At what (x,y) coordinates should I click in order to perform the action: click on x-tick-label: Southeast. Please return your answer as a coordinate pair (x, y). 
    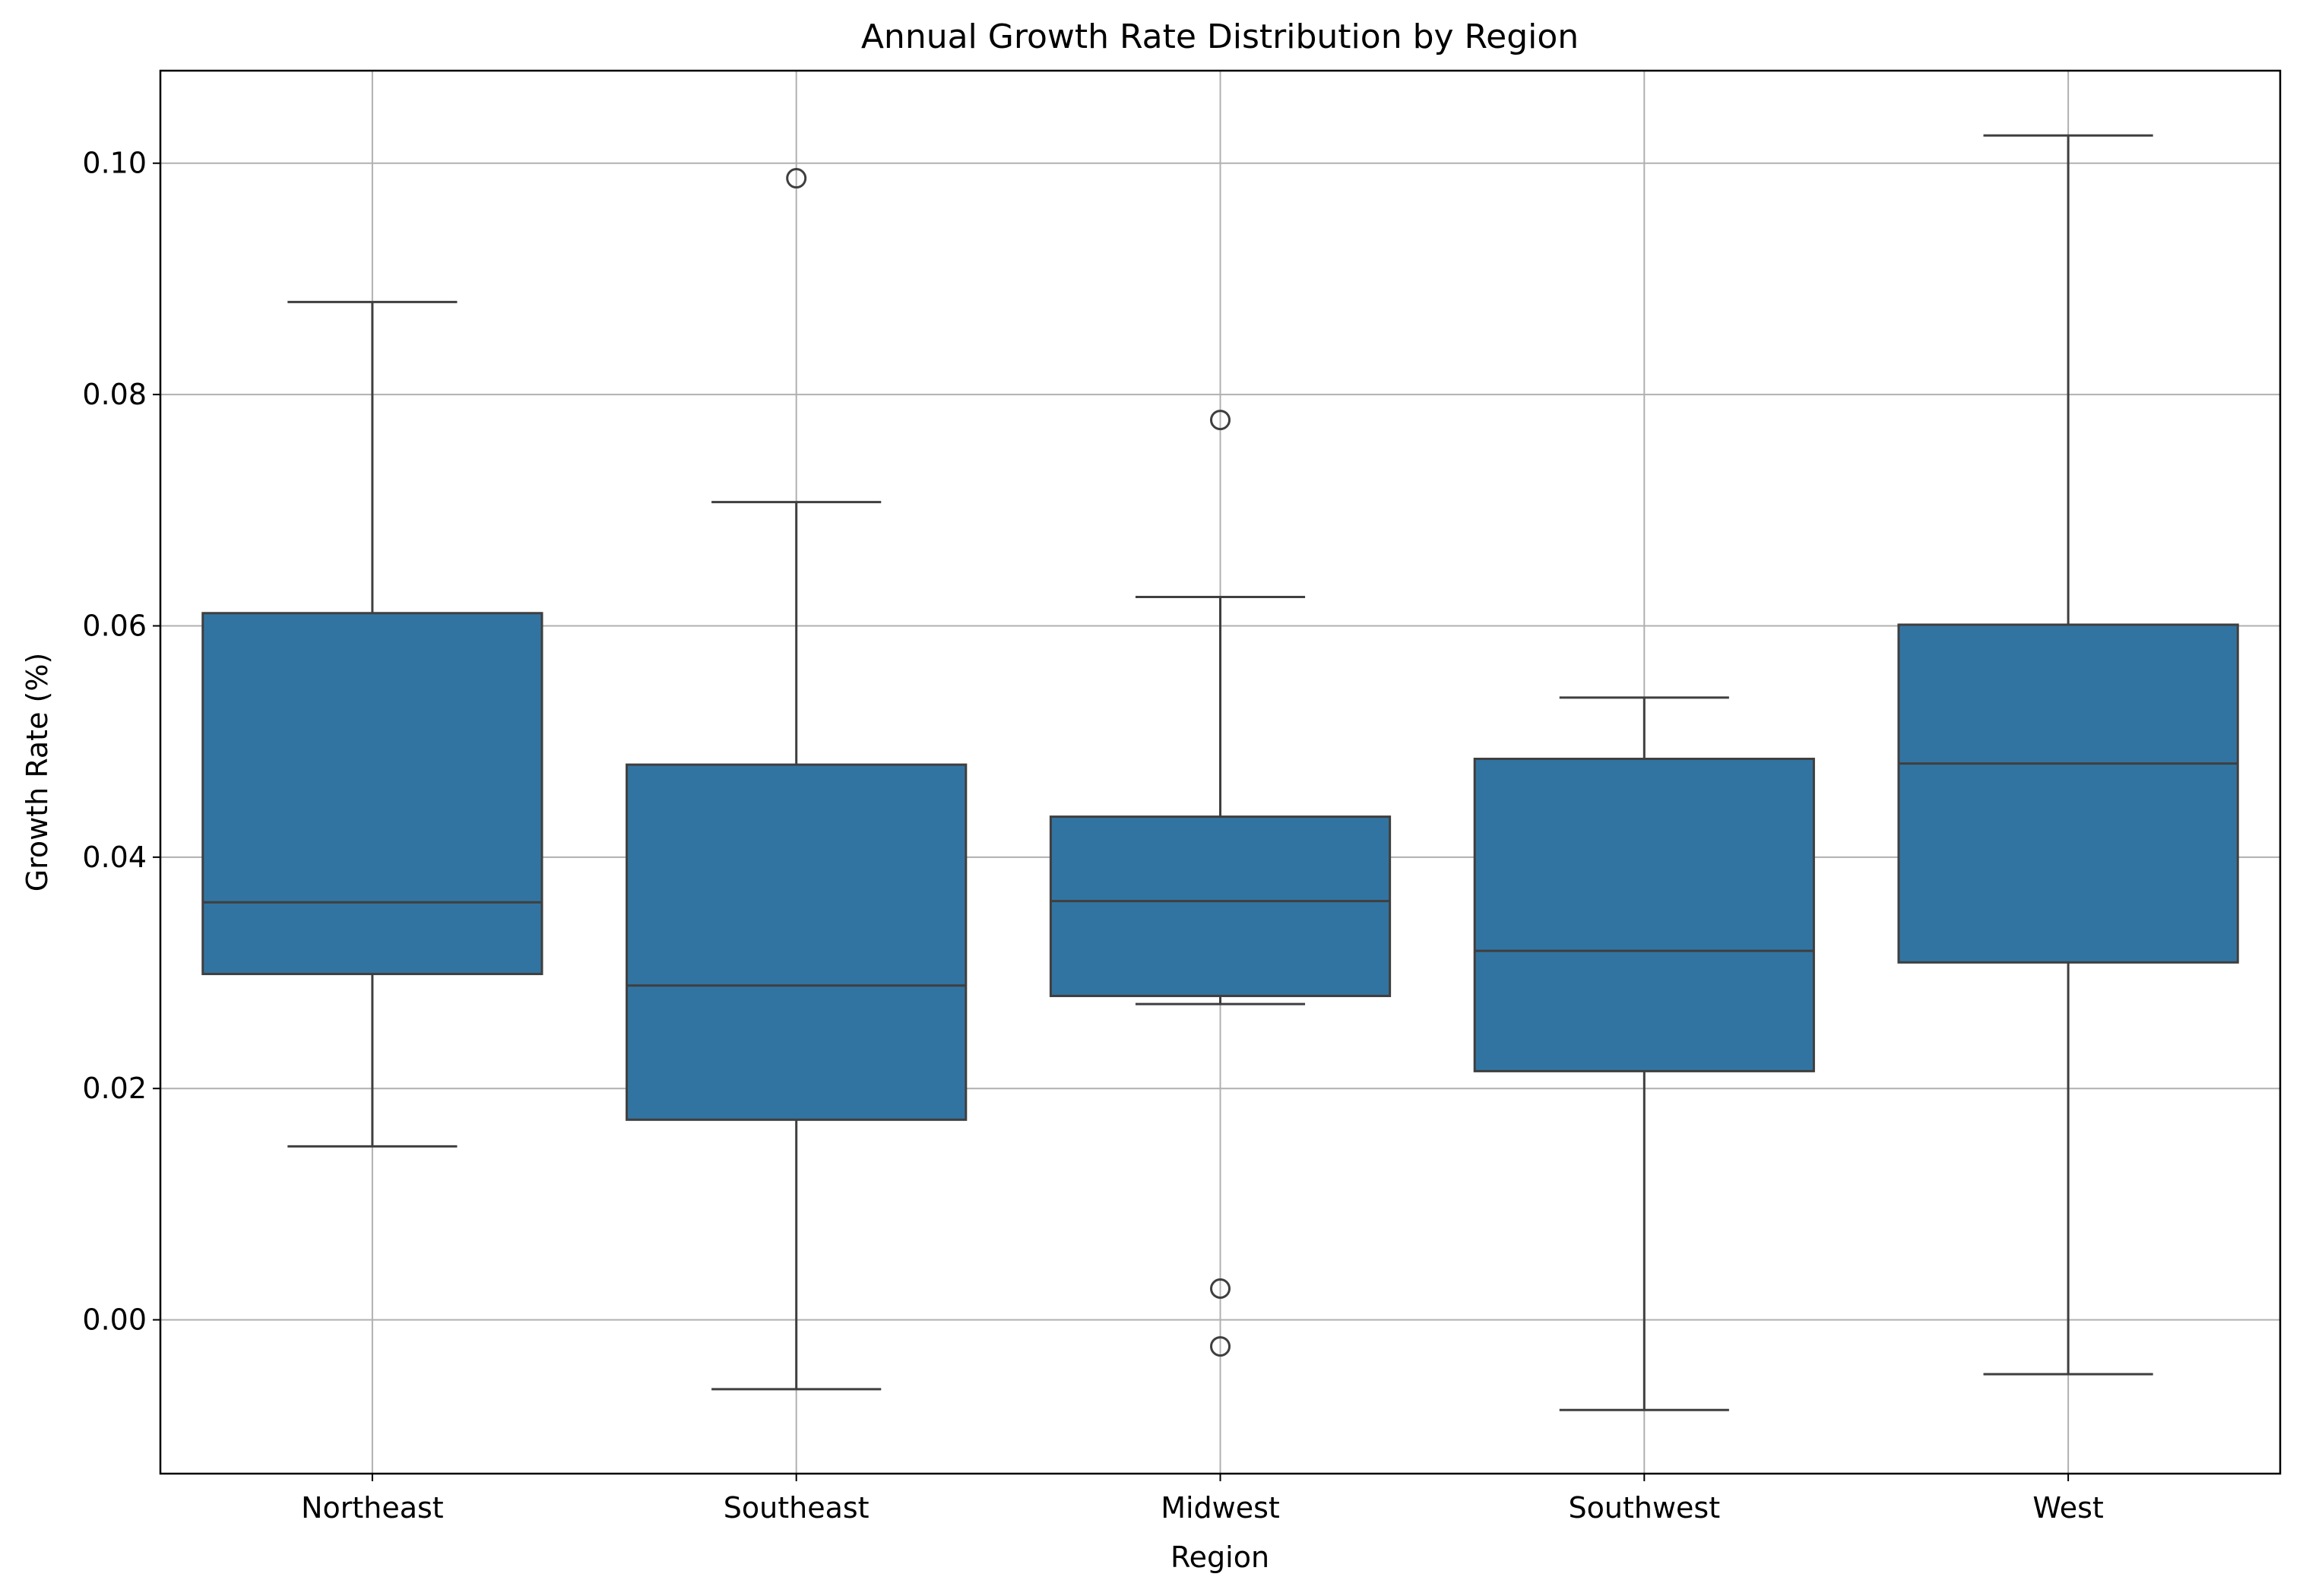
    Looking at the image, I should click on (797, 1508).